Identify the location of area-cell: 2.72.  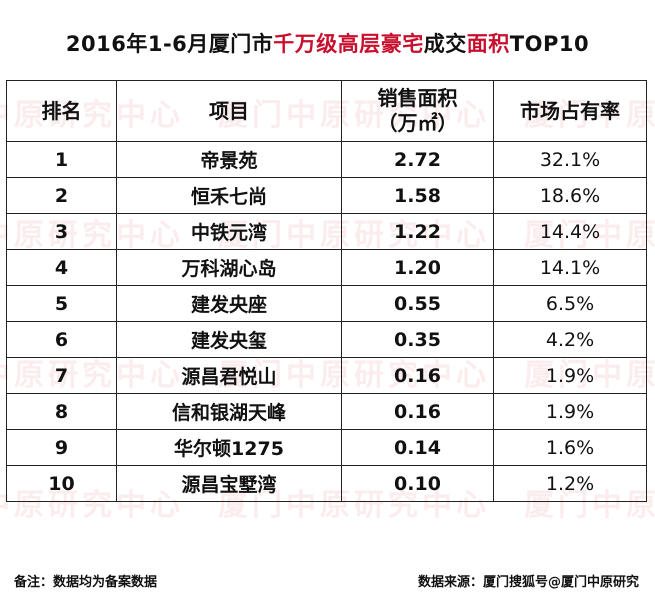
(417, 159).